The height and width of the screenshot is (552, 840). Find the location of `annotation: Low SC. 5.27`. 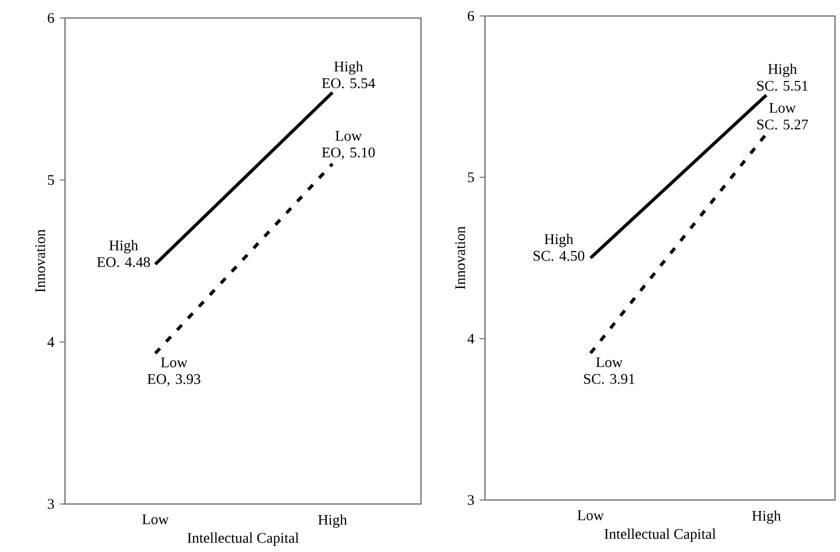

annotation: Low SC. 5.27 is located at coordinates (782, 116).